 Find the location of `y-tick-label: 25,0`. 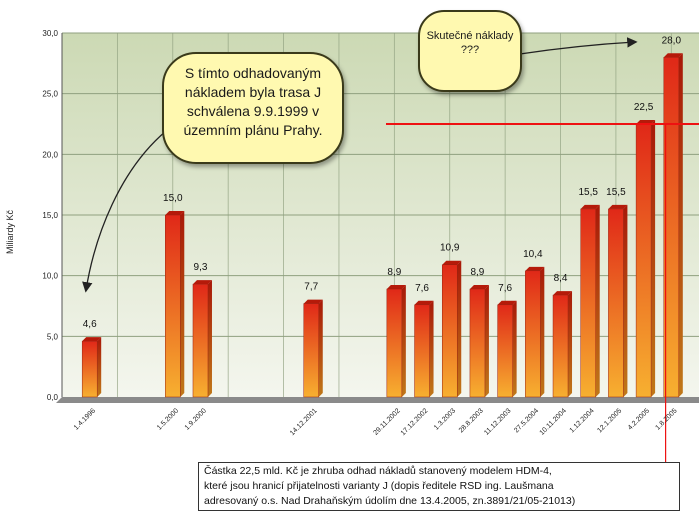

y-tick-label: 25,0 is located at coordinates (50, 94).